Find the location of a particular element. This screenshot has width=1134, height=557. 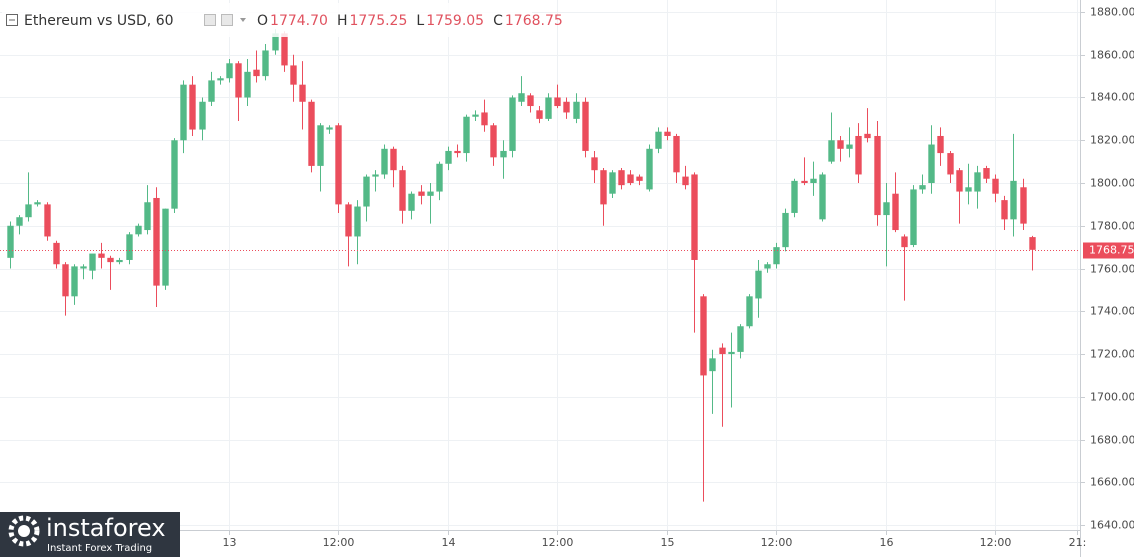

eye-icon is located at coordinates (210, 20).